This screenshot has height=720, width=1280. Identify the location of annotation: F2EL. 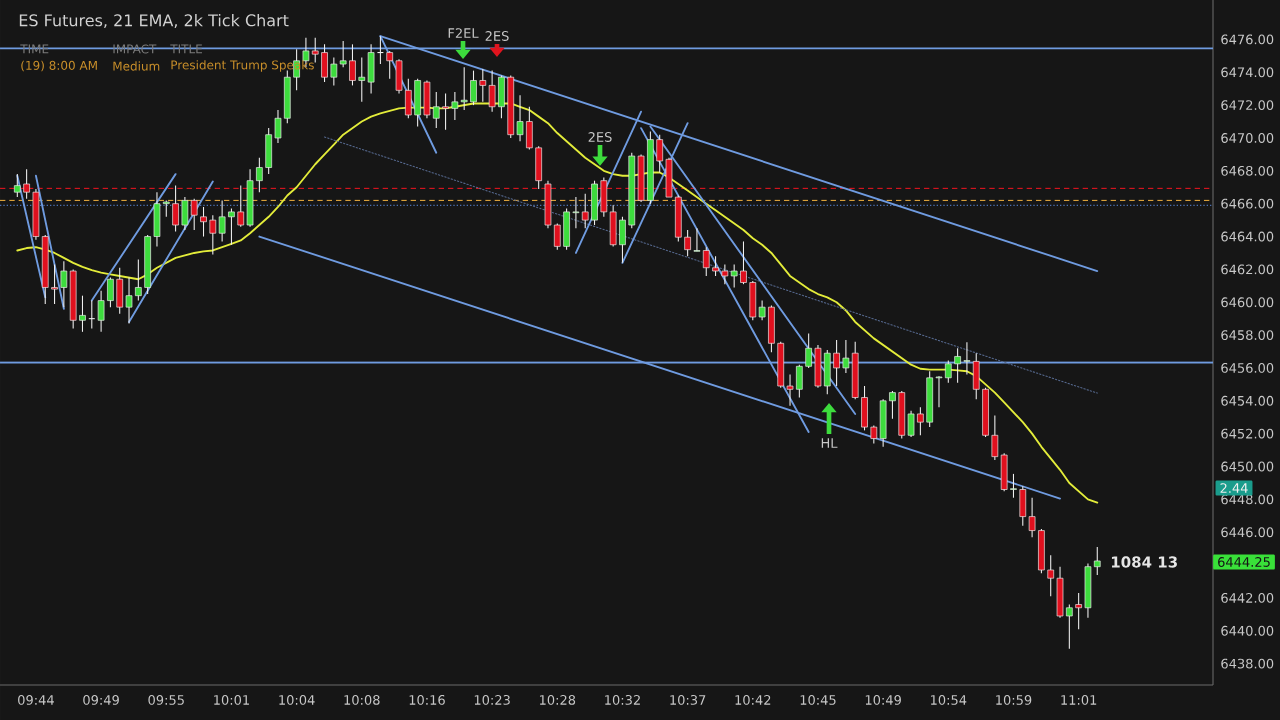
(463, 33).